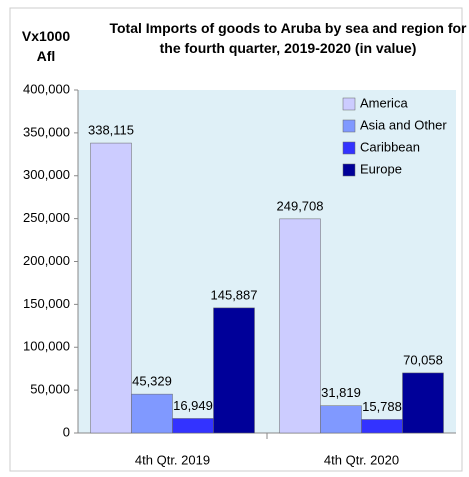  Describe the element at coordinates (46, 260) in the screenshot. I see `y-tick-label: 200,000` at that location.